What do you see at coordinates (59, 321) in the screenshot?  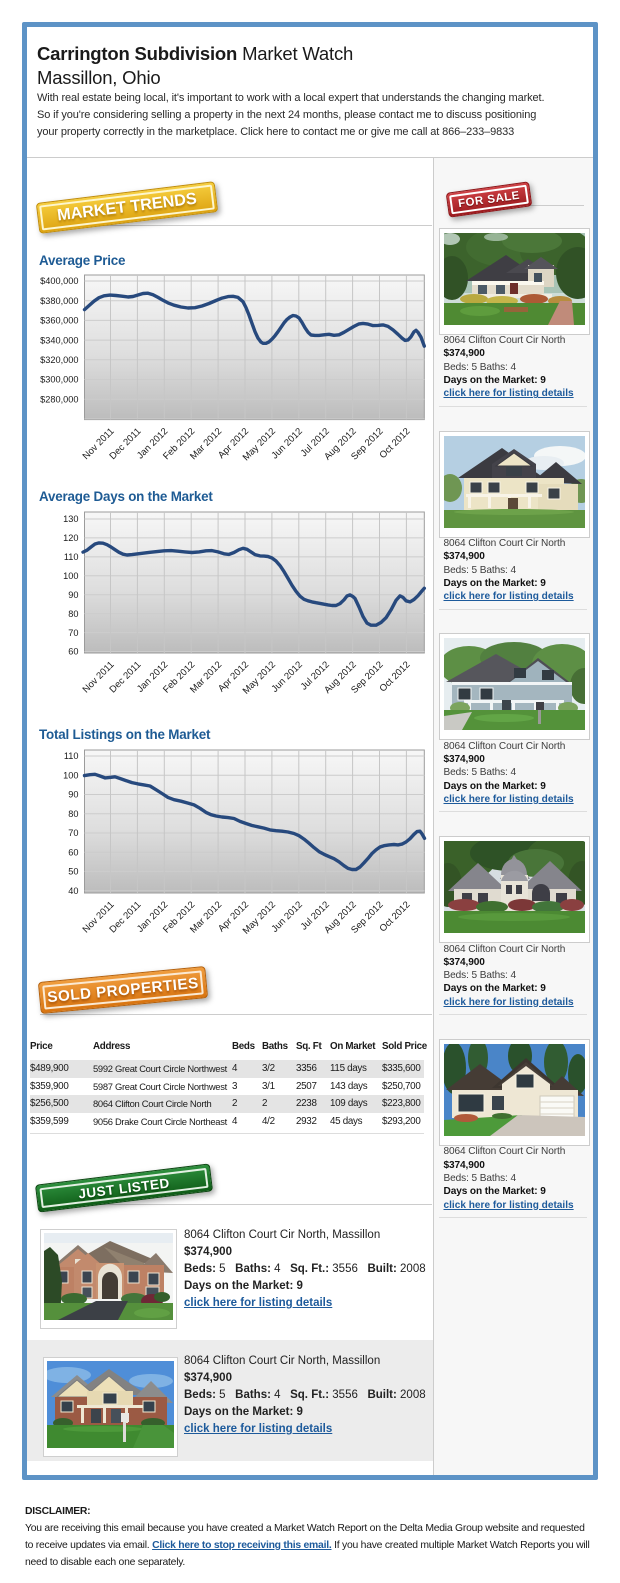 I see `svg-text: $360,000` at bounding box center [59, 321].